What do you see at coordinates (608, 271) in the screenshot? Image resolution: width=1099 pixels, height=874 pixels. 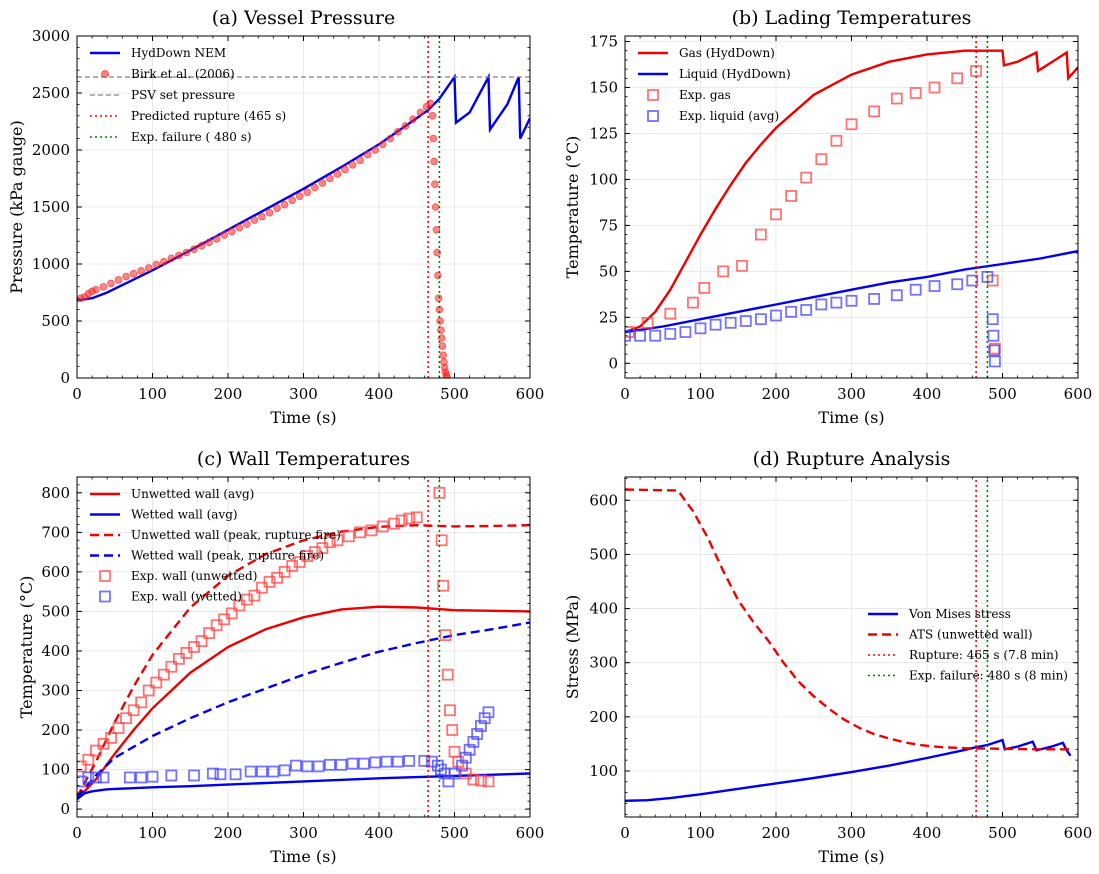 I see `y-tick-label: 50` at bounding box center [608, 271].